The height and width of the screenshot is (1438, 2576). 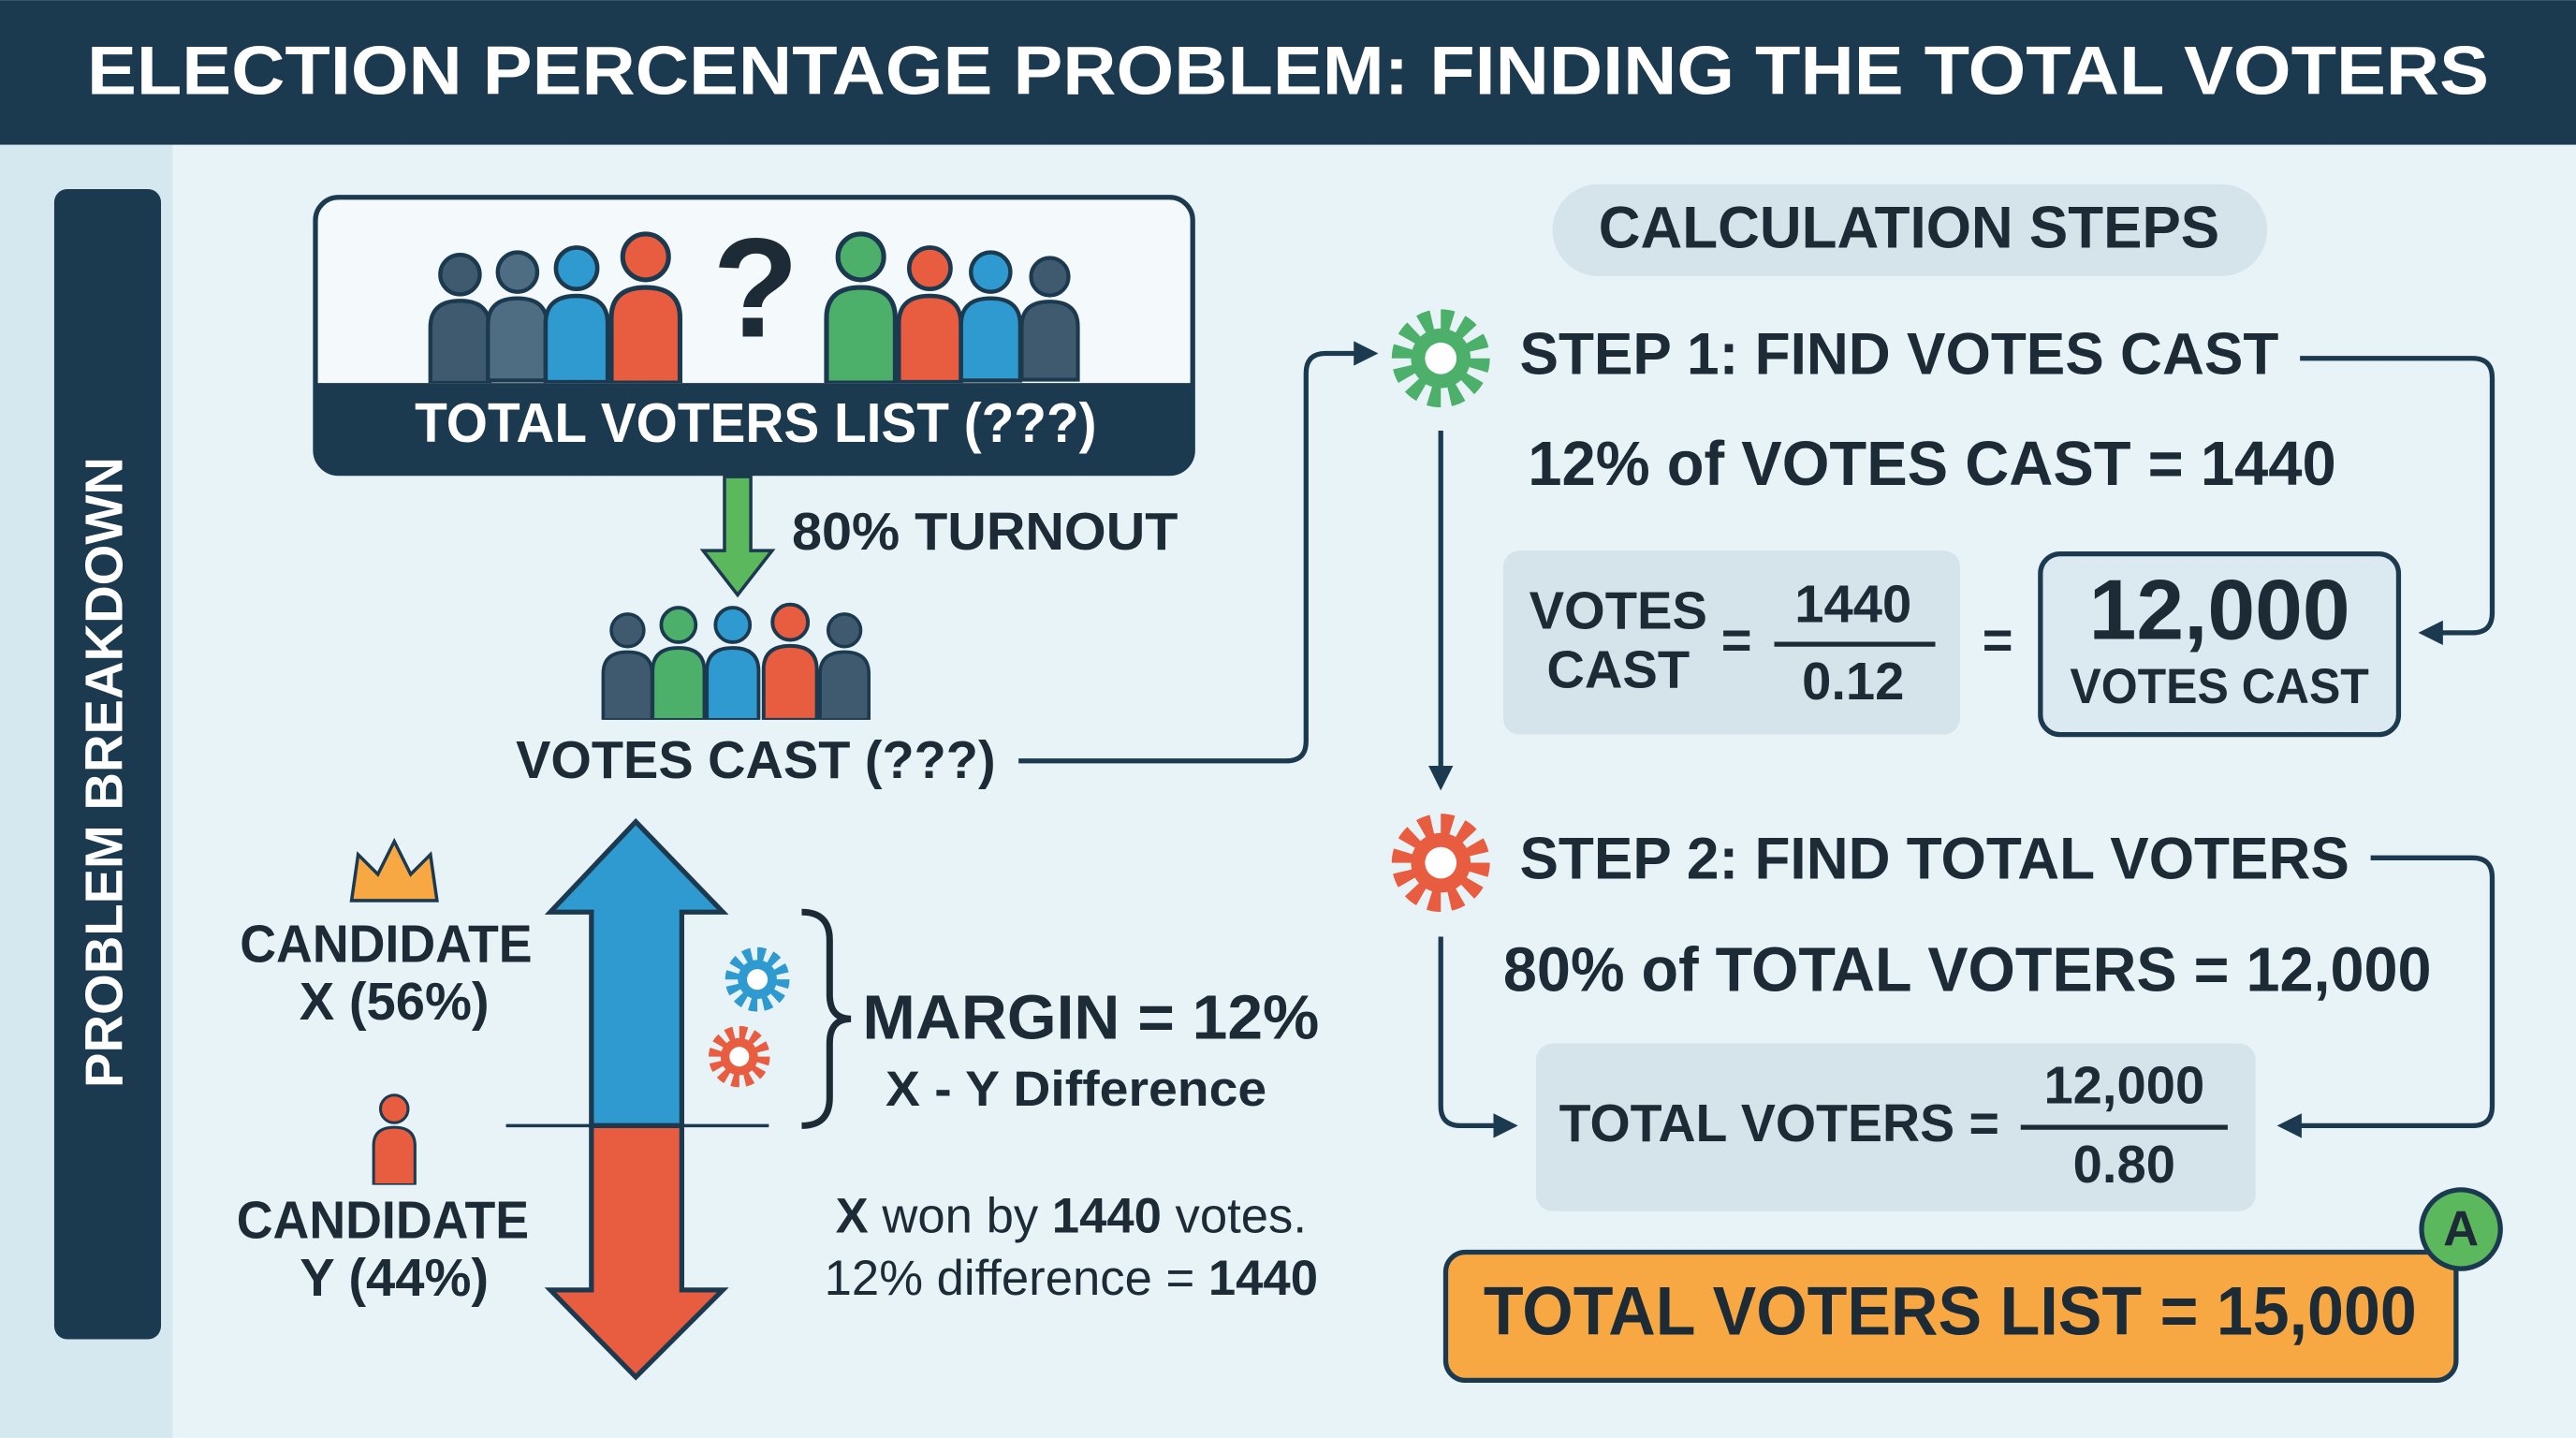 I want to click on crown-icon, so click(x=394, y=869).